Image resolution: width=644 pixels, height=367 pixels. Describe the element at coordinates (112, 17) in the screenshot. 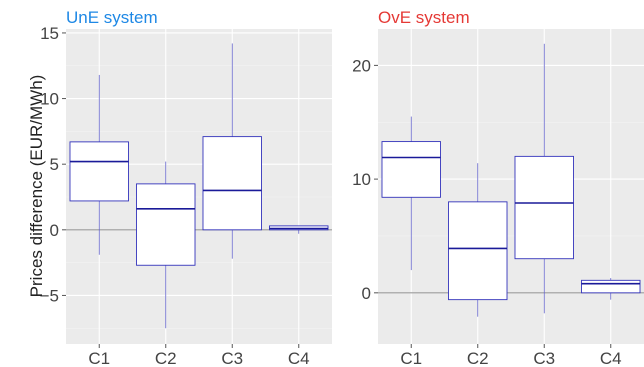

I see `panel-une-title: UnE system` at that location.